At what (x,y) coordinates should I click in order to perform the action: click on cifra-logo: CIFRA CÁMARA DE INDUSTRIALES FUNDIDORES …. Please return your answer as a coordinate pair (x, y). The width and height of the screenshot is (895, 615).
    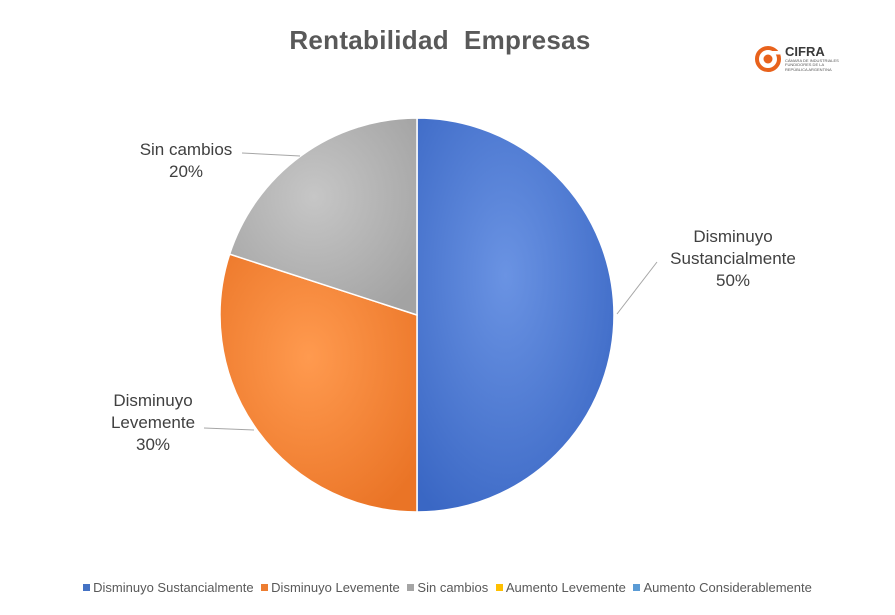
    Looking at the image, I should click on (804, 61).